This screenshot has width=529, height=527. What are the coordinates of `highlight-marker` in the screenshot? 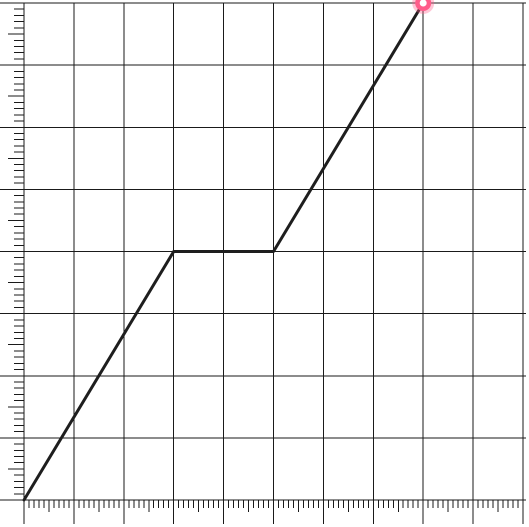 It's located at (423, 7).